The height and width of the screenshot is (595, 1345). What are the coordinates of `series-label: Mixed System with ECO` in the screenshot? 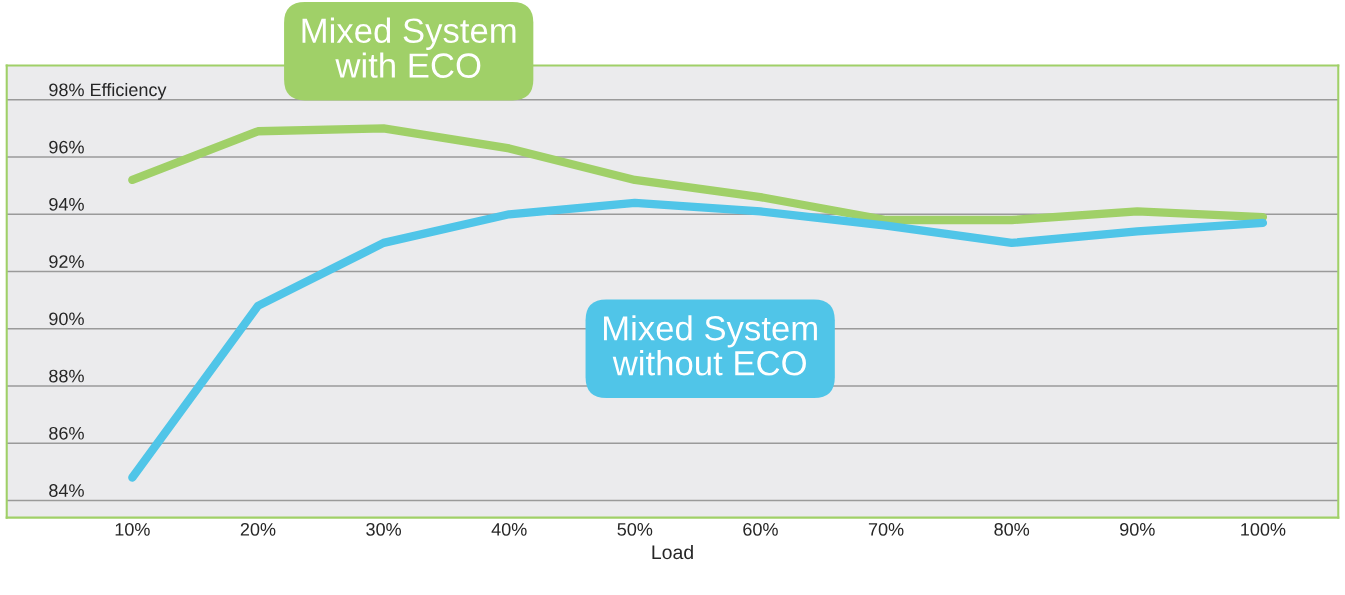 It's located at (409, 47).